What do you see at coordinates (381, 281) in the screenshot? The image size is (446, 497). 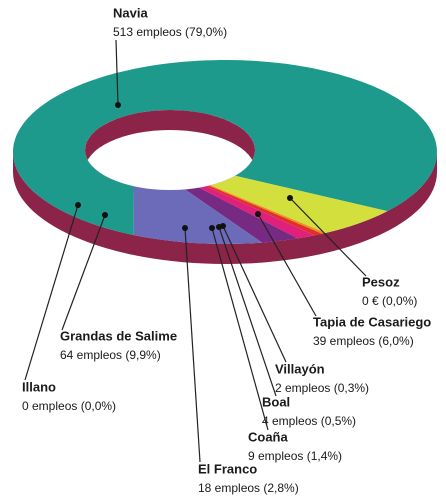 I see `category-label: Pesoz` at bounding box center [381, 281].